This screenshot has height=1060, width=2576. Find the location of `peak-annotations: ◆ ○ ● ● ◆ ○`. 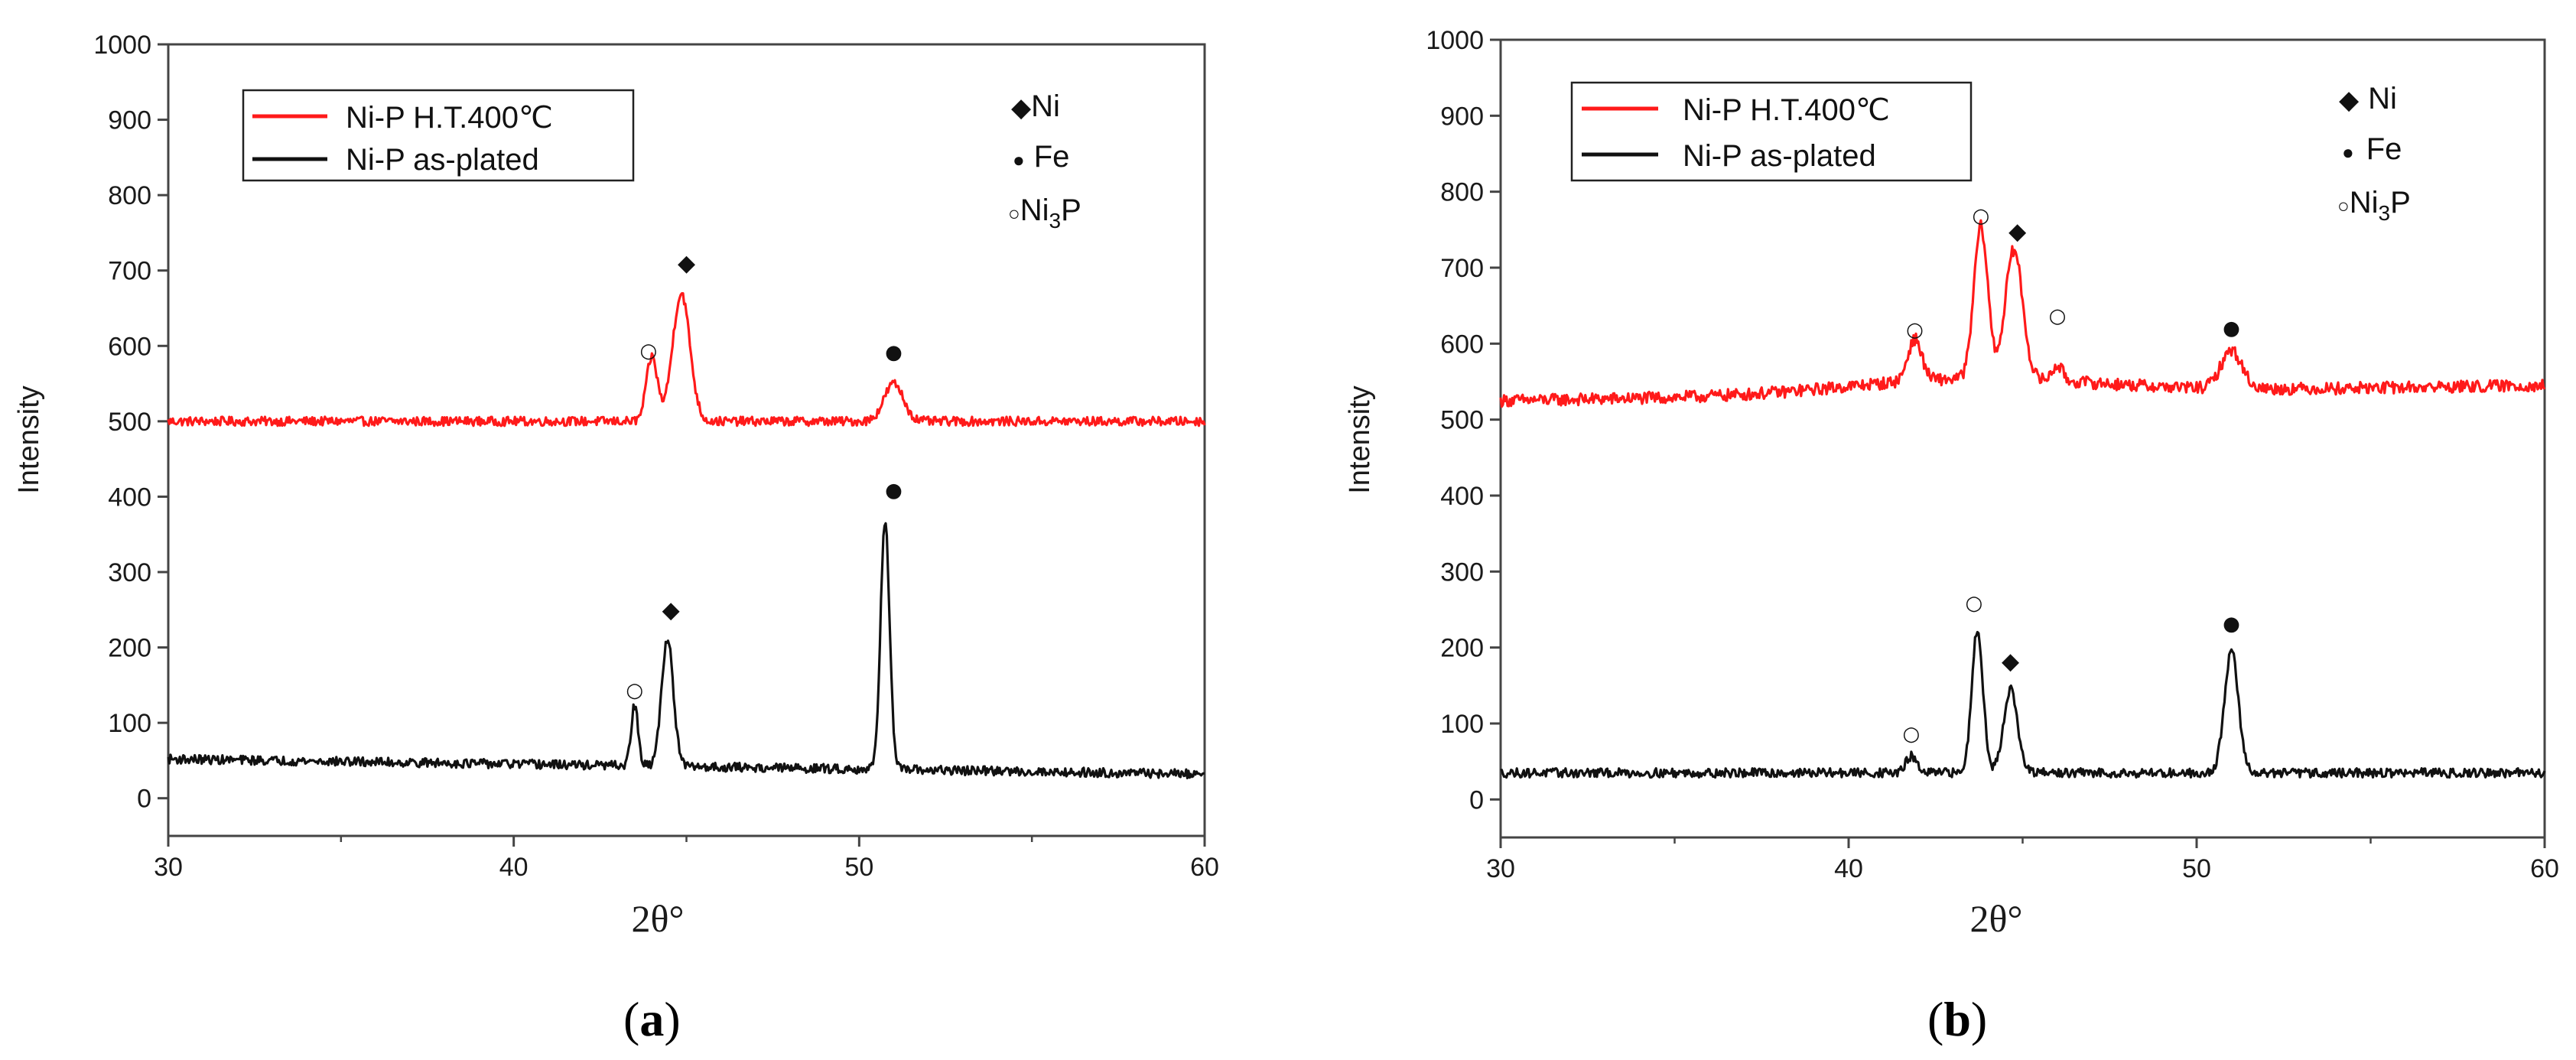

peak-annotations: ◆ ○ ● ● ◆ ○ is located at coordinates (764, 476).